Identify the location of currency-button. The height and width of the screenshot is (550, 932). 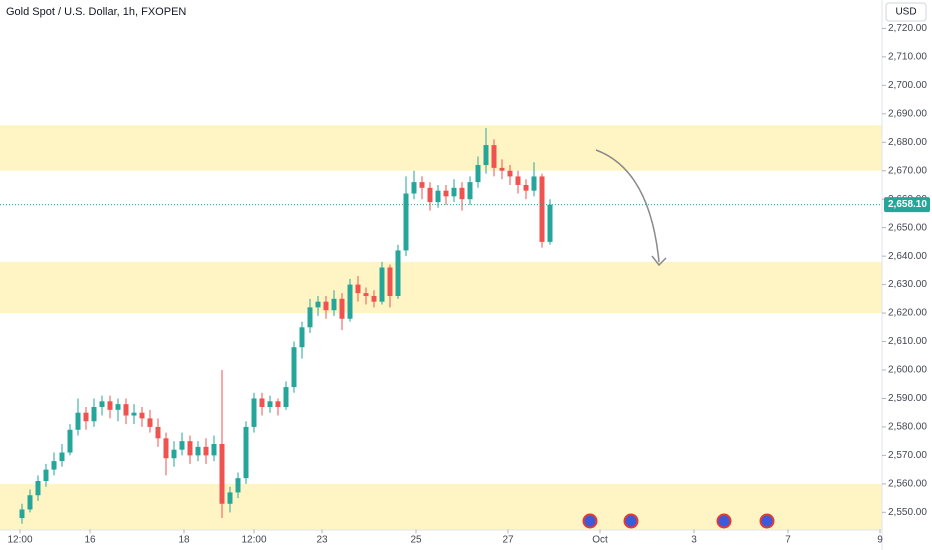
(906, 12).